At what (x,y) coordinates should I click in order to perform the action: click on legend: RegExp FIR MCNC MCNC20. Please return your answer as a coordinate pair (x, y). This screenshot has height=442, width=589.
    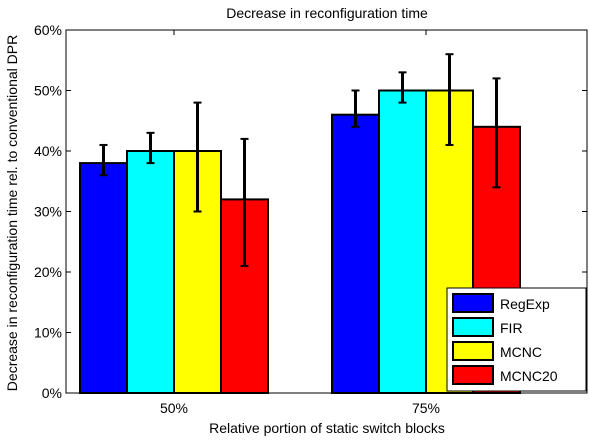
    Looking at the image, I should click on (516, 339).